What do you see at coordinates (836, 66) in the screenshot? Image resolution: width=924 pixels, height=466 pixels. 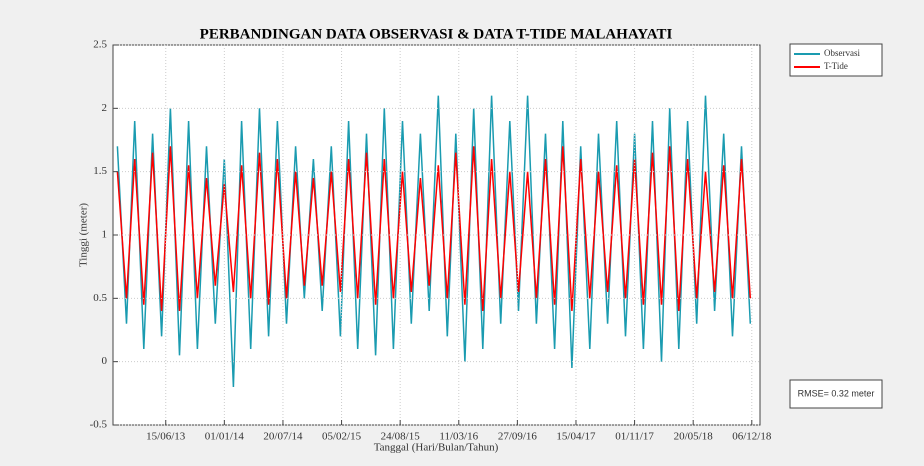 I see `legend-label: T-Tide` at bounding box center [836, 66].